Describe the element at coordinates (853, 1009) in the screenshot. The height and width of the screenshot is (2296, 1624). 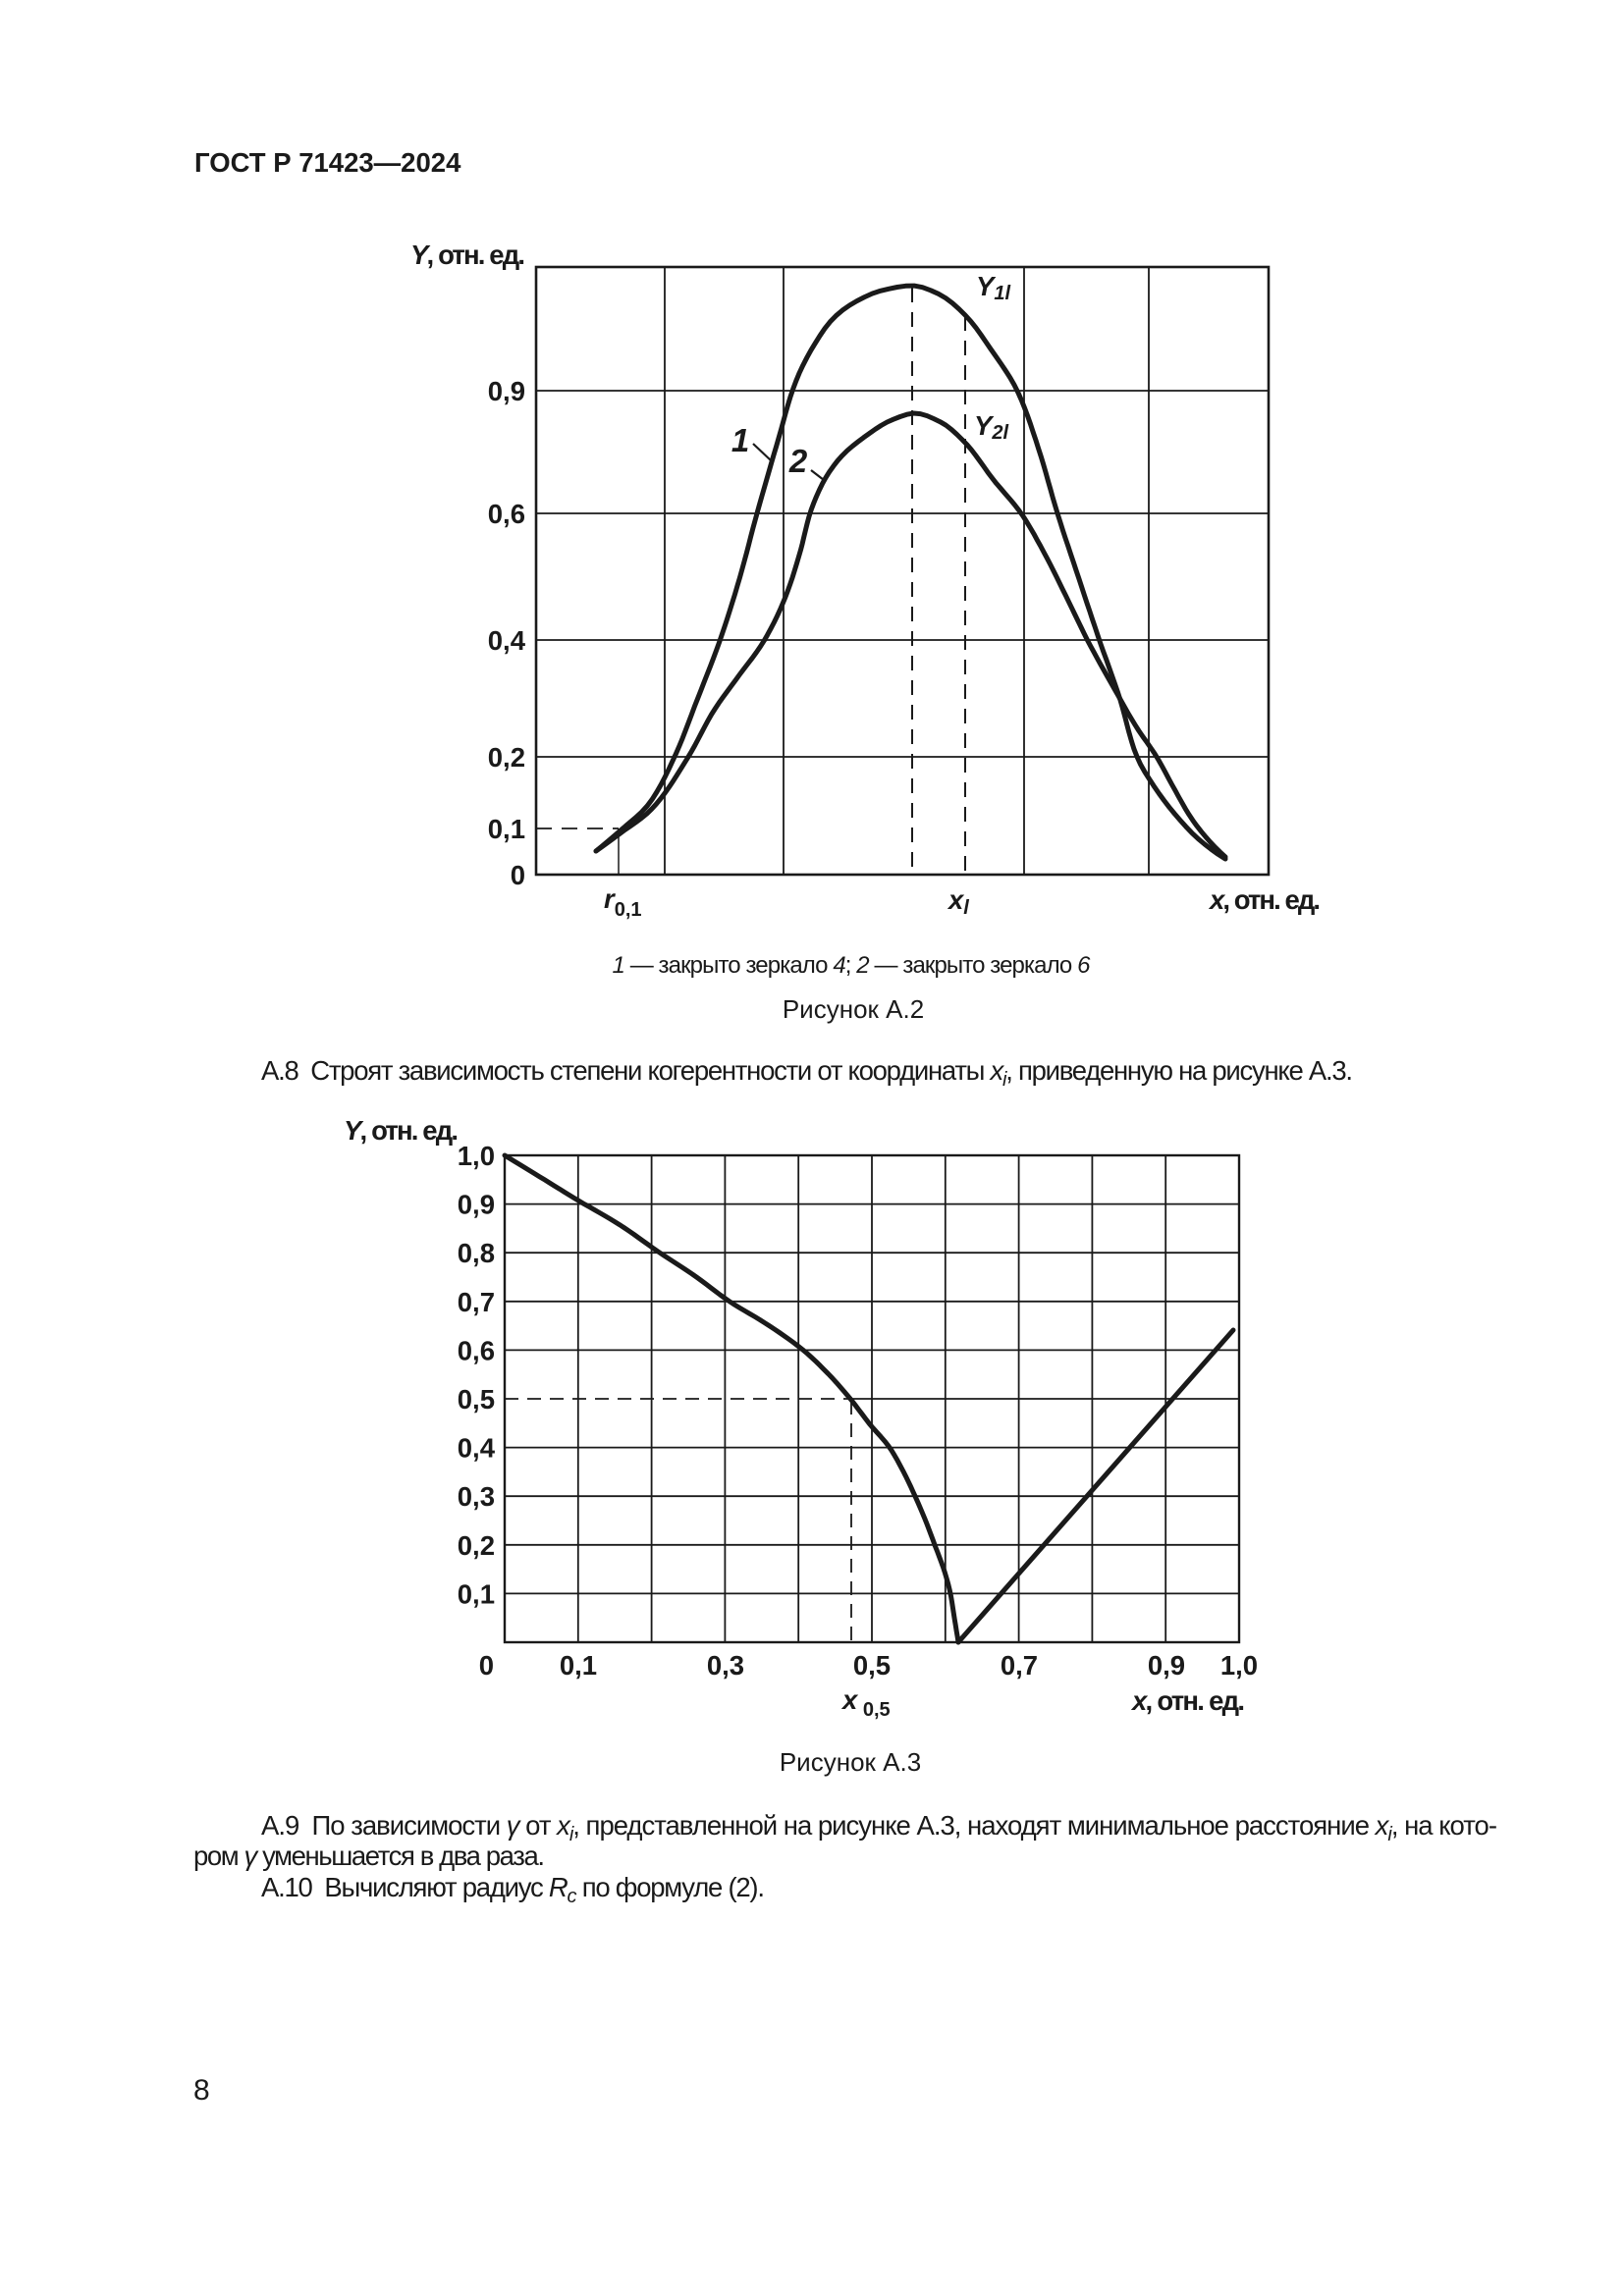
I see `svg-text: Рисунок А.2` at that location.